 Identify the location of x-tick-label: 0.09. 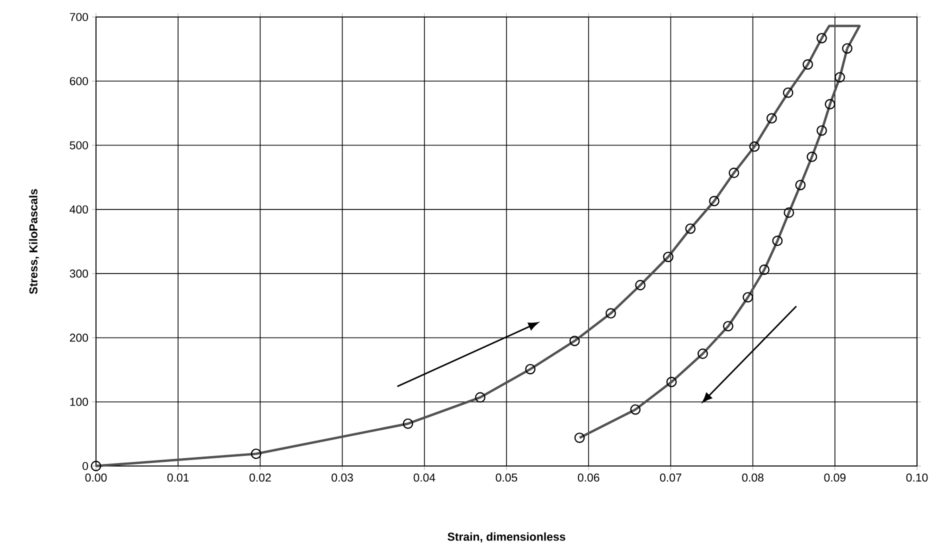
(835, 478).